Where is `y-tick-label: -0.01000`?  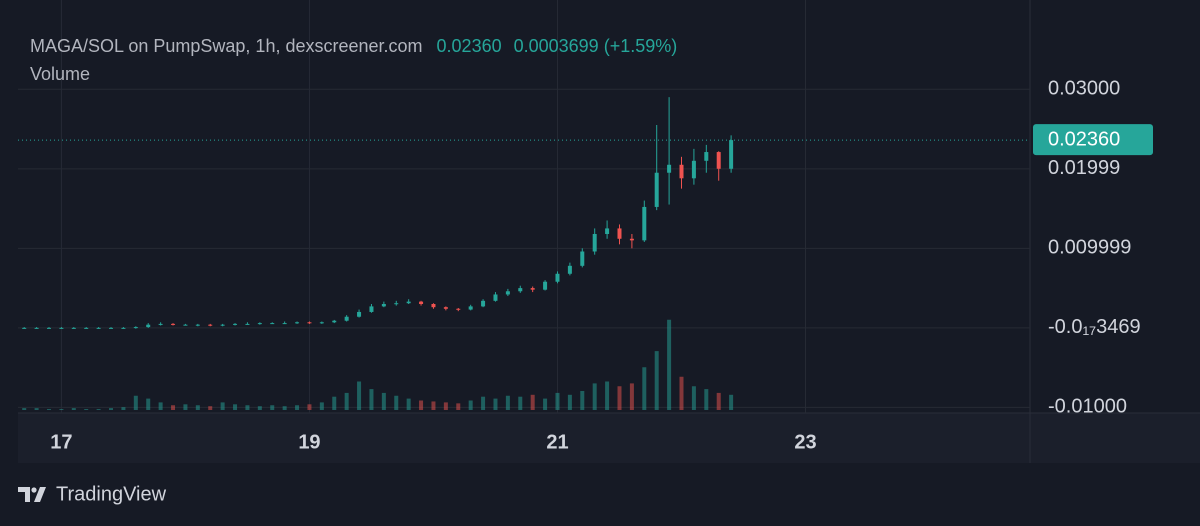
y-tick-label: -0.01000 is located at coordinates (1087, 407).